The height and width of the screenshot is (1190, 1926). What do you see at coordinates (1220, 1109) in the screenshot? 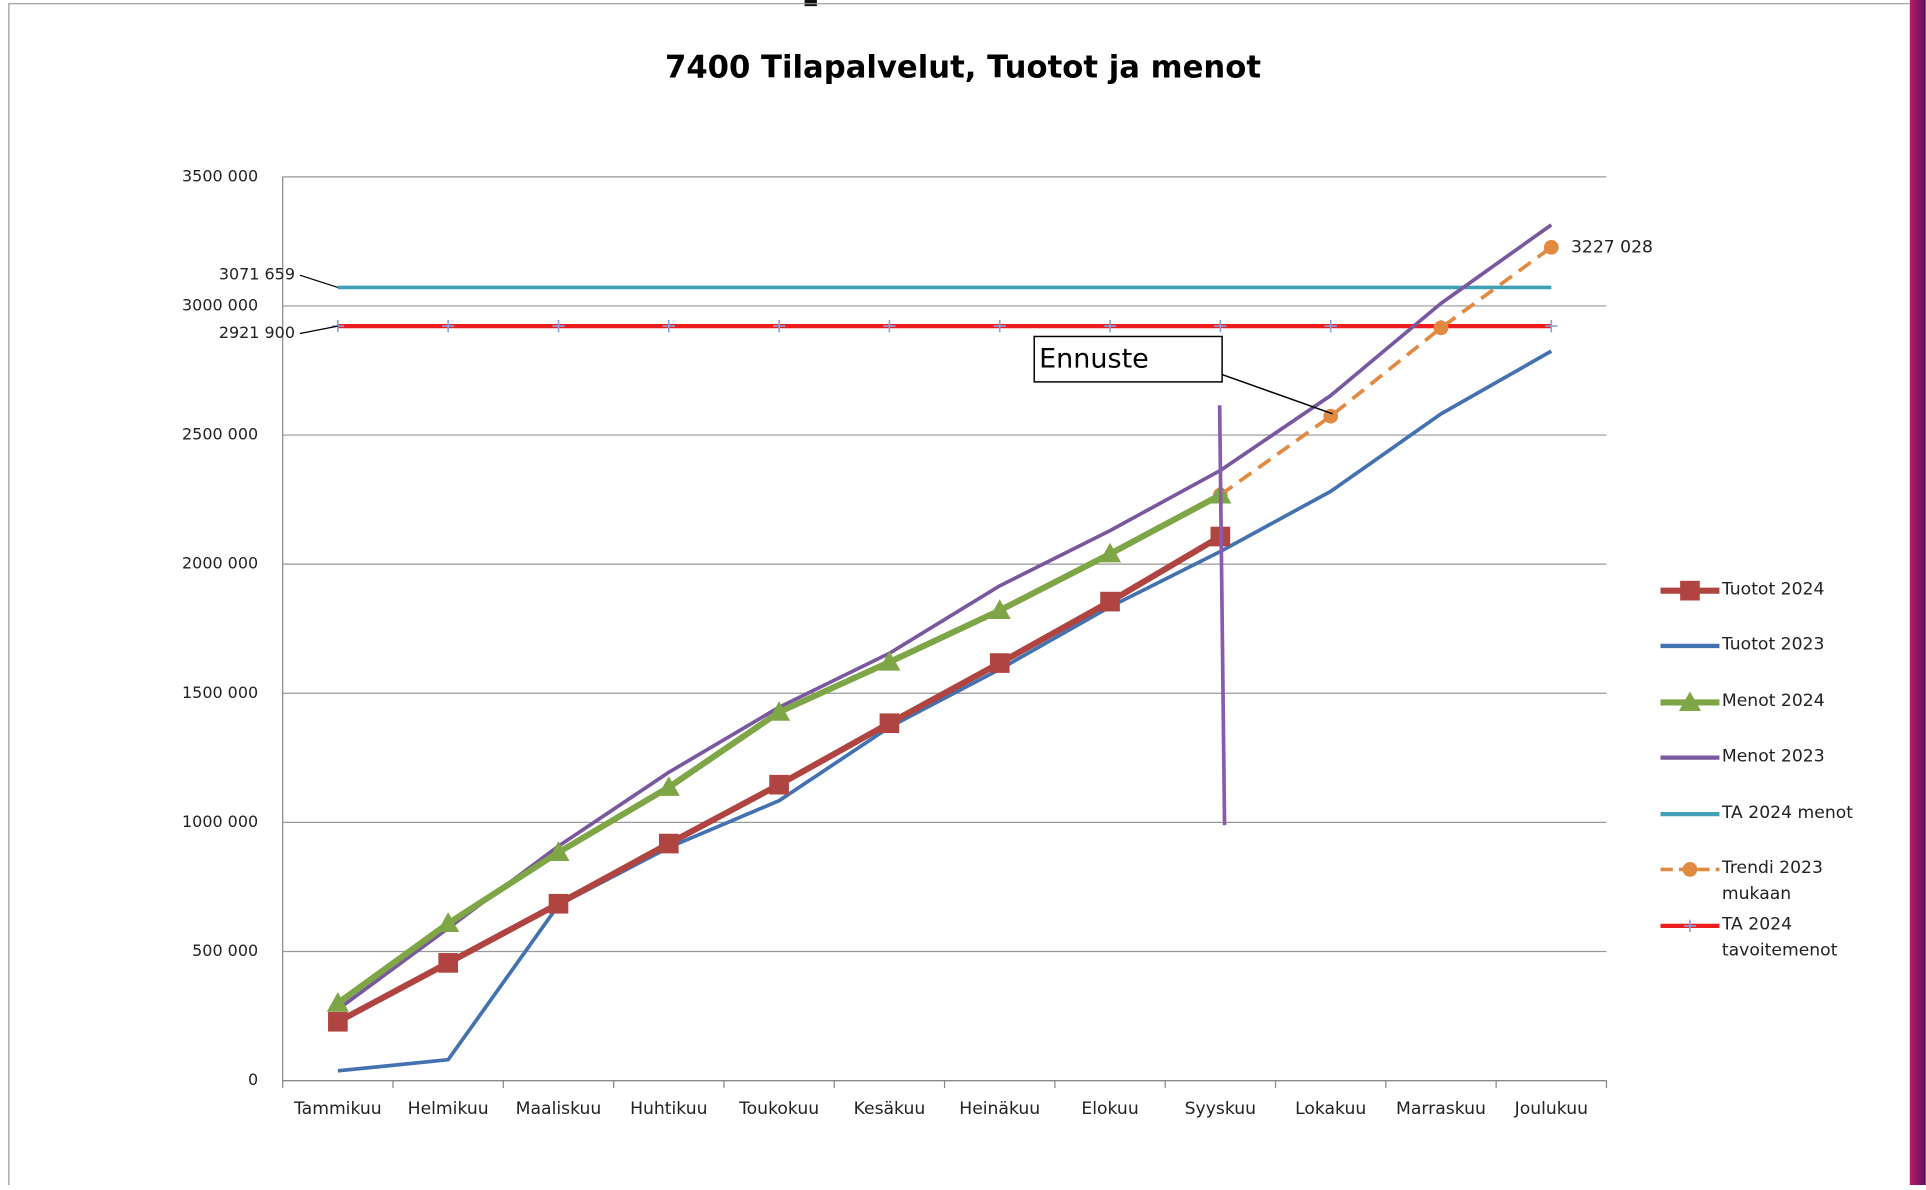
I see `x-tick-label: Syyskuu` at bounding box center [1220, 1109].